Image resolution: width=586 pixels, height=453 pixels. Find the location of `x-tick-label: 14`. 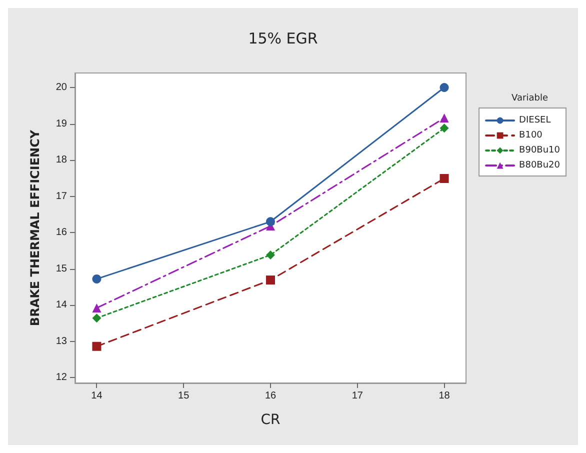

x-tick-label: 14 is located at coordinates (97, 396).